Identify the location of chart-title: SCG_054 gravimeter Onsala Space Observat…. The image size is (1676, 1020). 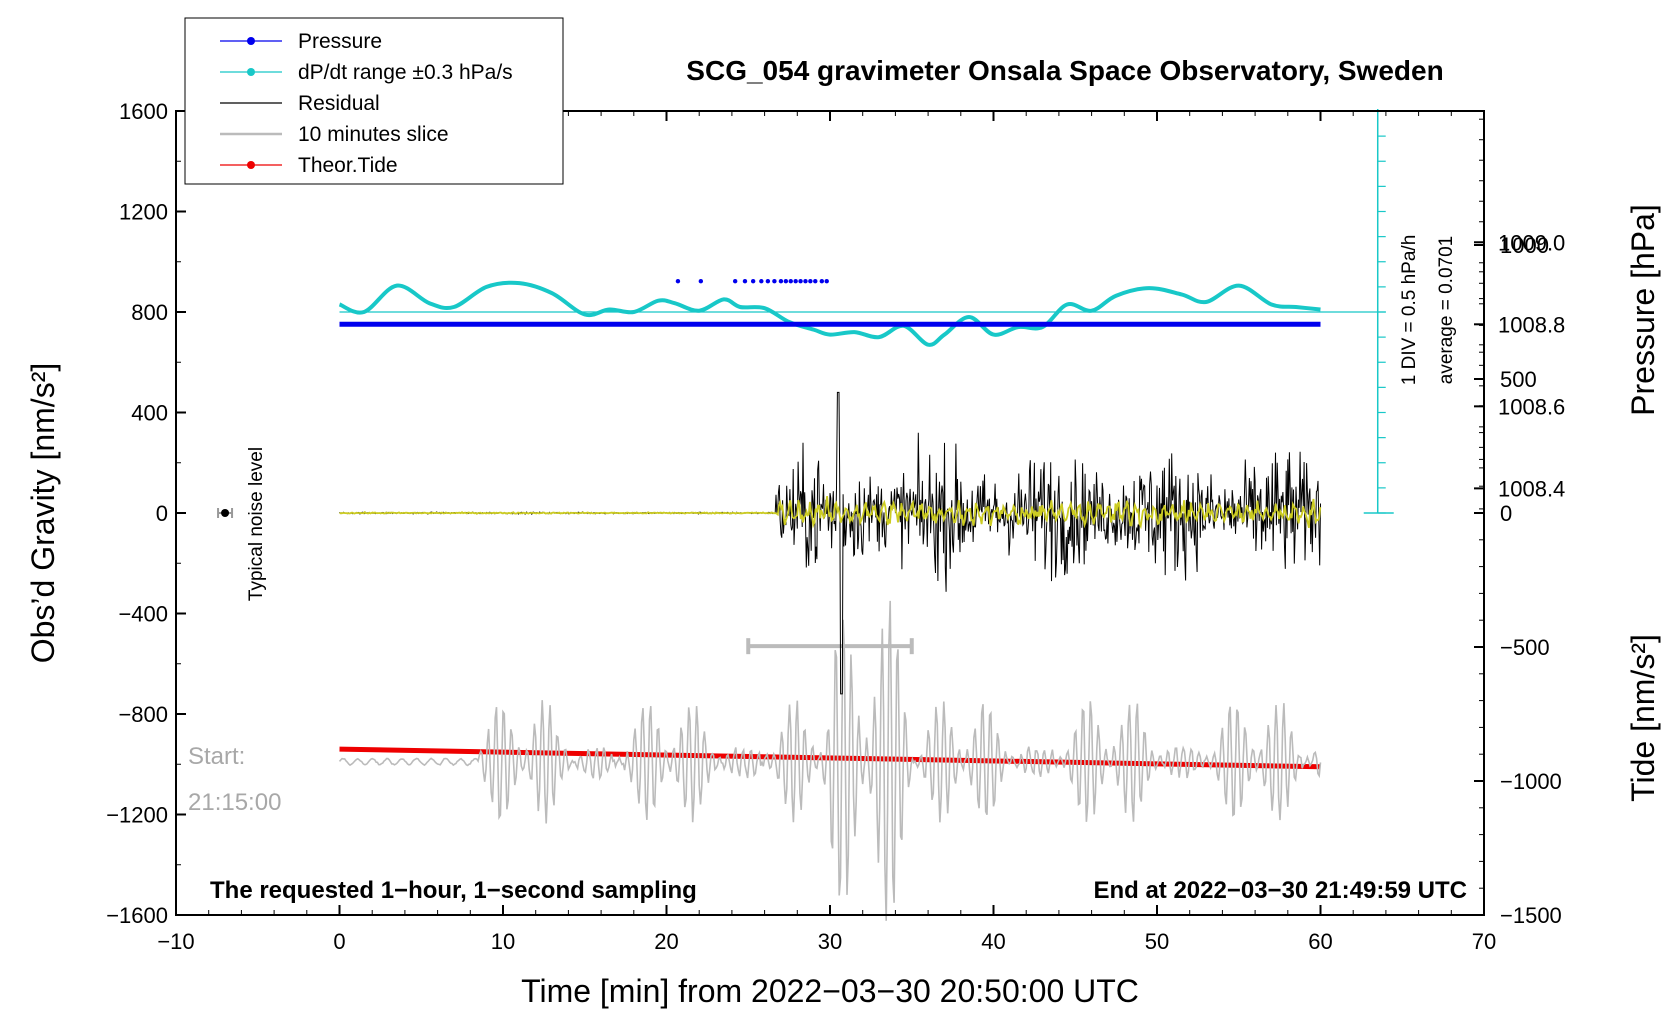
(1064, 70).